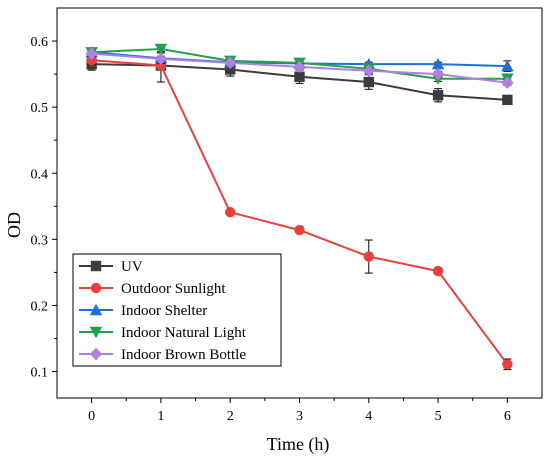  I want to click on y-tick-label: 0.2, so click(40, 306).